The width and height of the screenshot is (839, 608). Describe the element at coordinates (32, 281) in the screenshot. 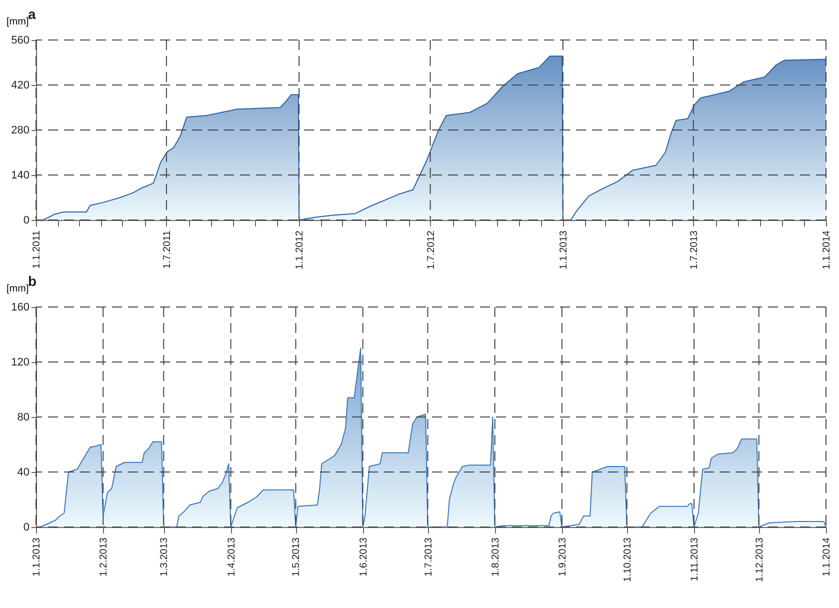

I see `chart-title: b` at that location.